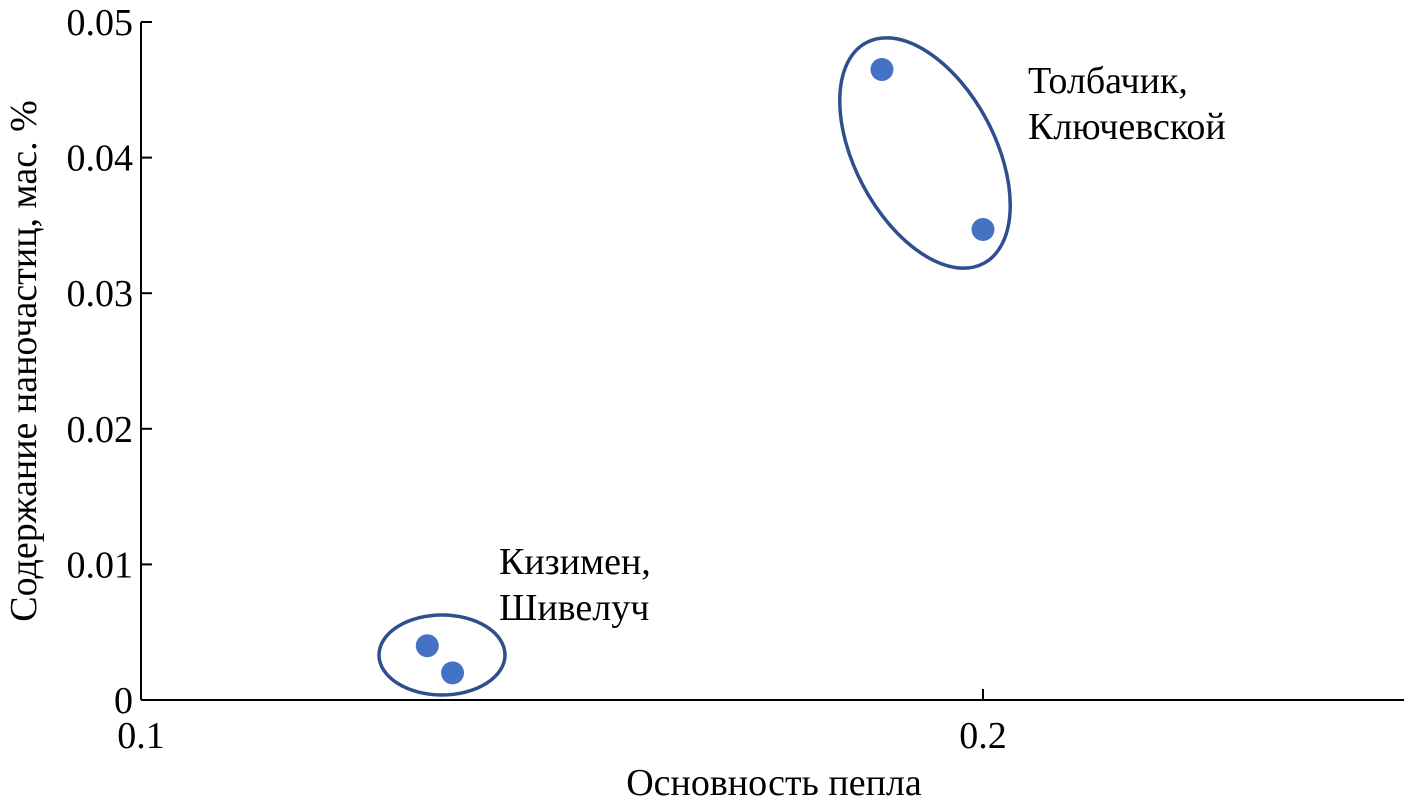 Image resolution: width=1404 pixels, height=807 pixels. I want to click on group-label-1-line-1: Кизимен,, so click(575, 562).